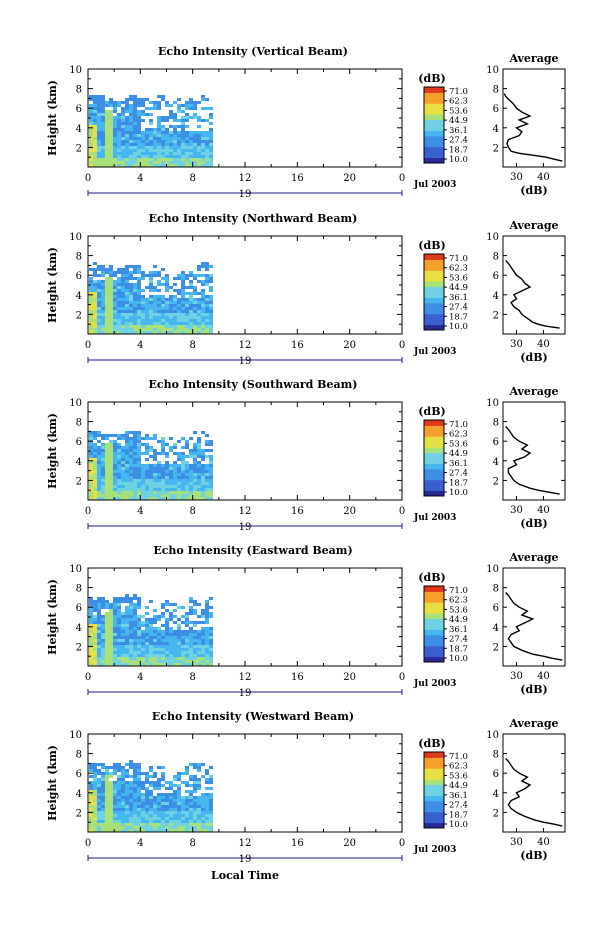  I want to click on x-tick-label: 8, so click(192, 178).